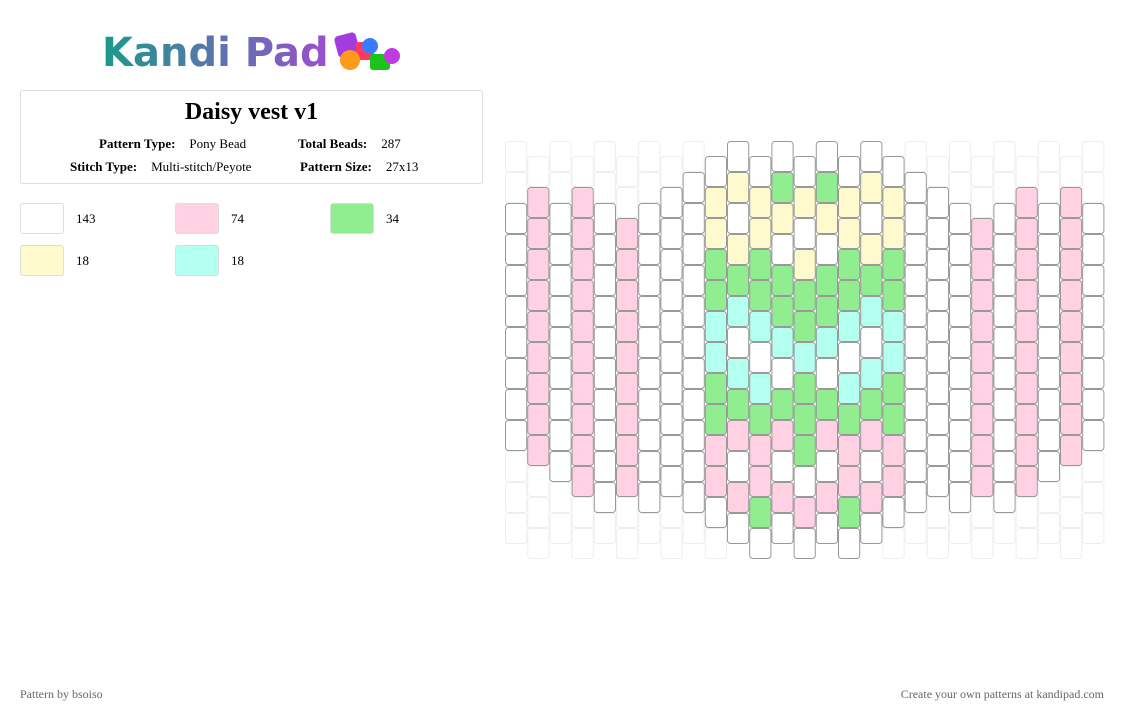  I want to click on color-count: 18, so click(82, 260).